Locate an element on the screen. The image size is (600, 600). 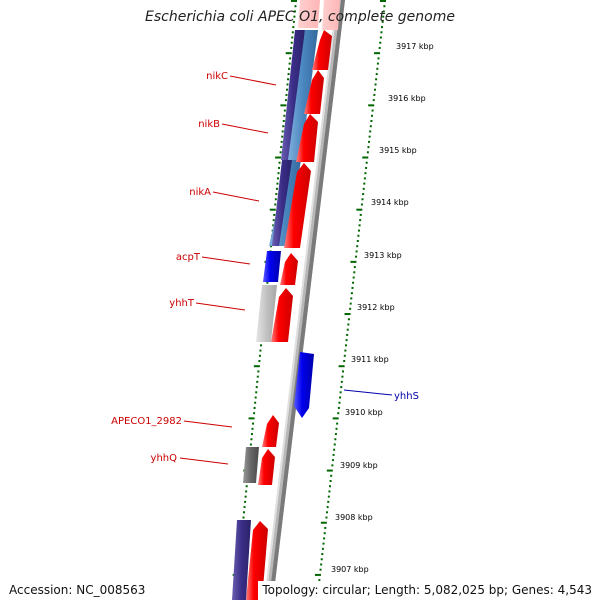
scale-label-3917: 3917 kbp is located at coordinates (415, 46).